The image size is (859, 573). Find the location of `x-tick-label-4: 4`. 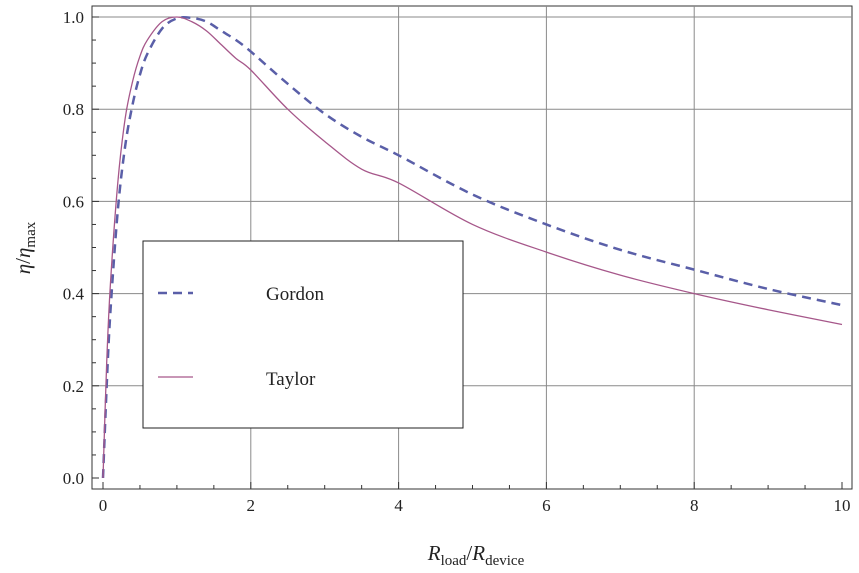

x-tick-label-4: 4 is located at coordinates (398, 505).